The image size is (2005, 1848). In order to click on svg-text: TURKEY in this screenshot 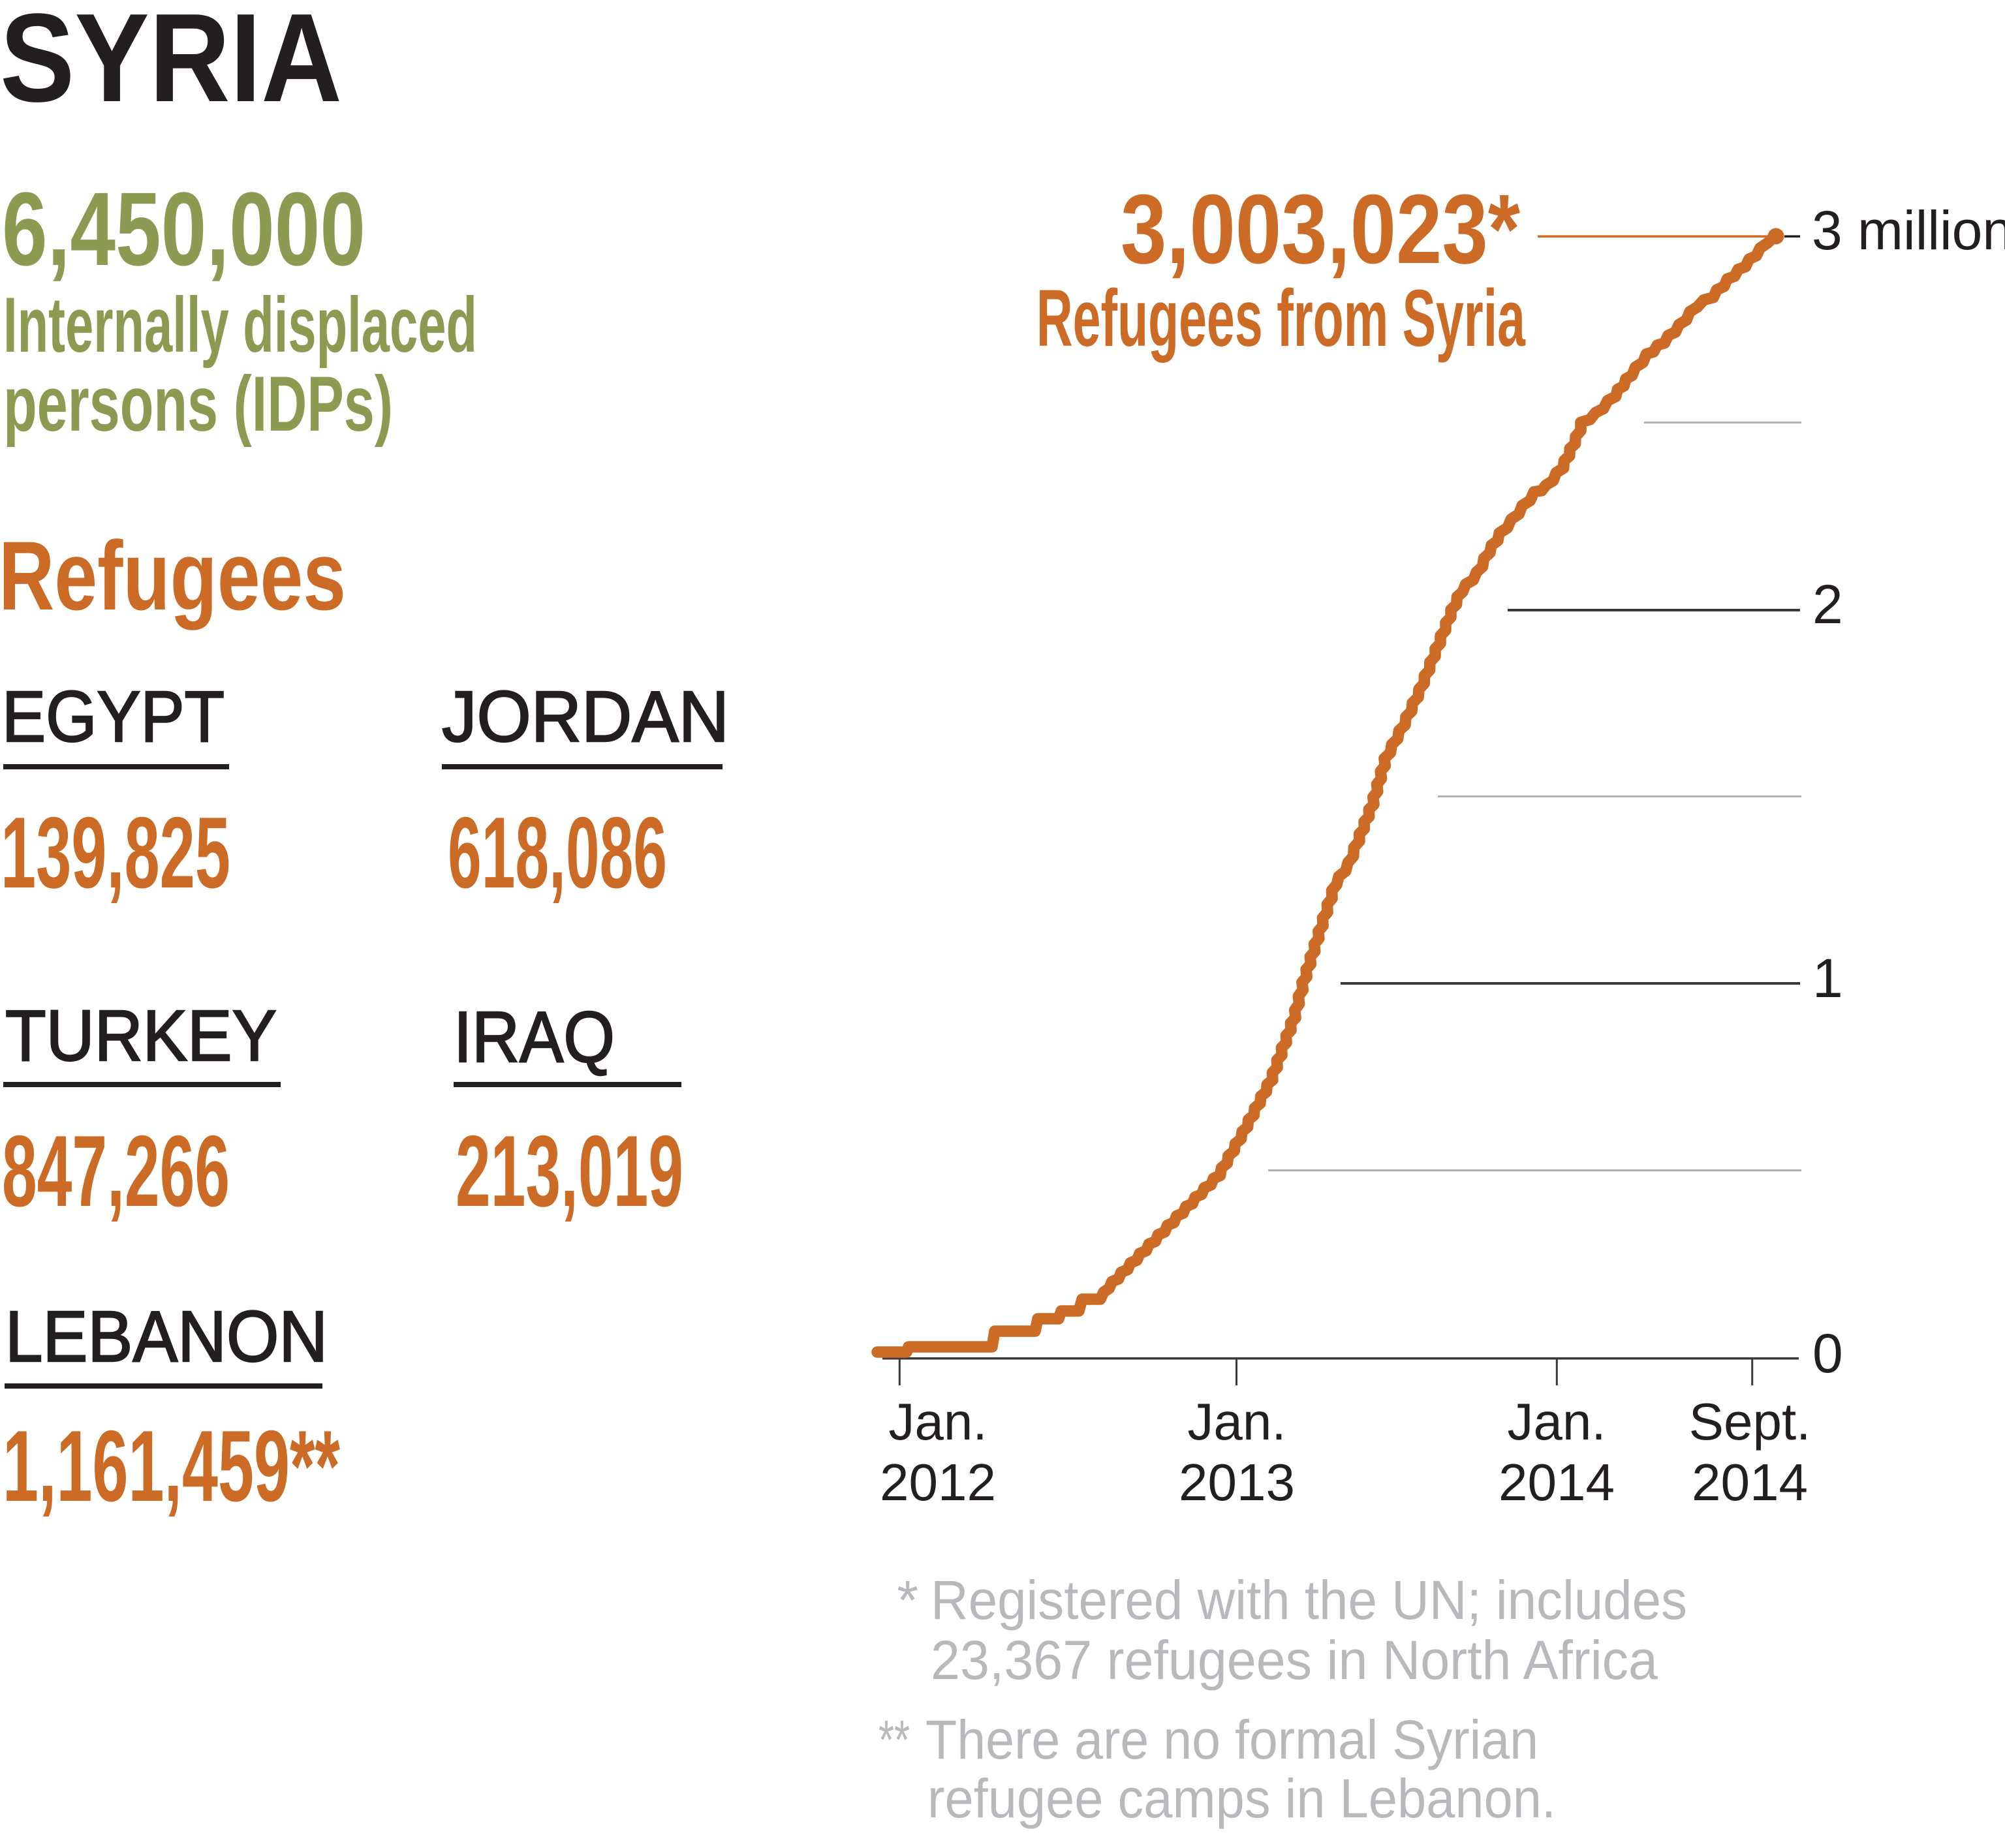, I will do `click(141, 1036)`.